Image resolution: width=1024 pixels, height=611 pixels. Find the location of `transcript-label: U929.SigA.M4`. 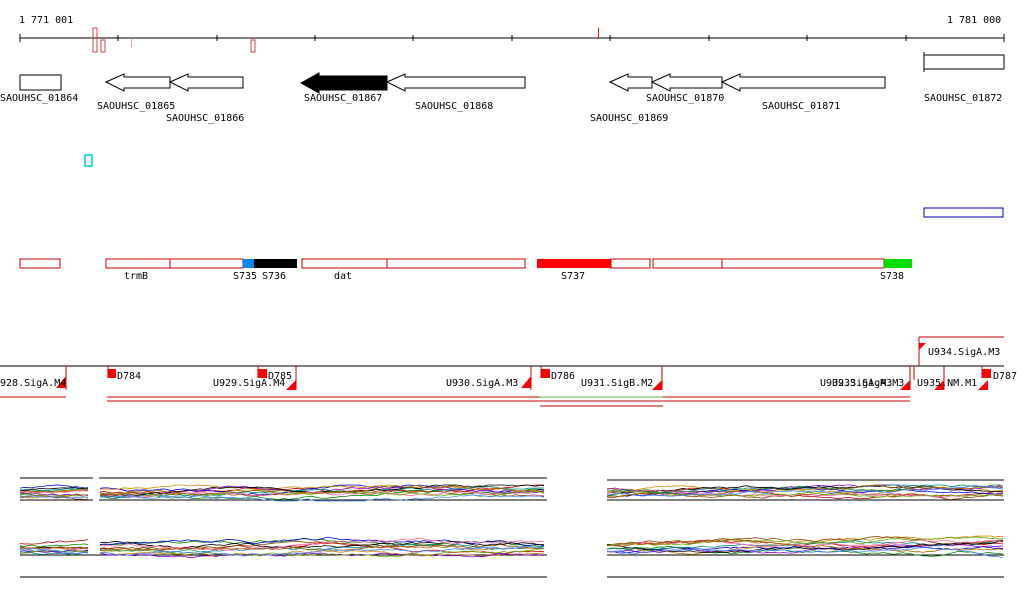

transcript-label: U929.SigA.M4 is located at coordinates (249, 383).